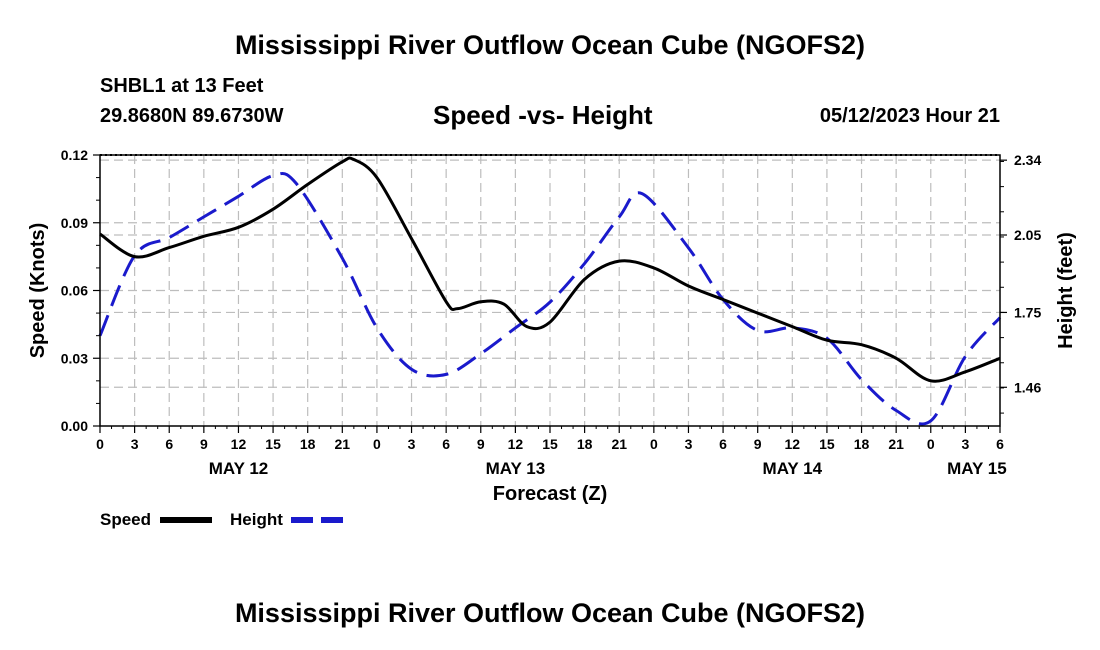 The image size is (1100, 650). I want to click on station-label: SHBL1 at 13 Feet, so click(182, 86).